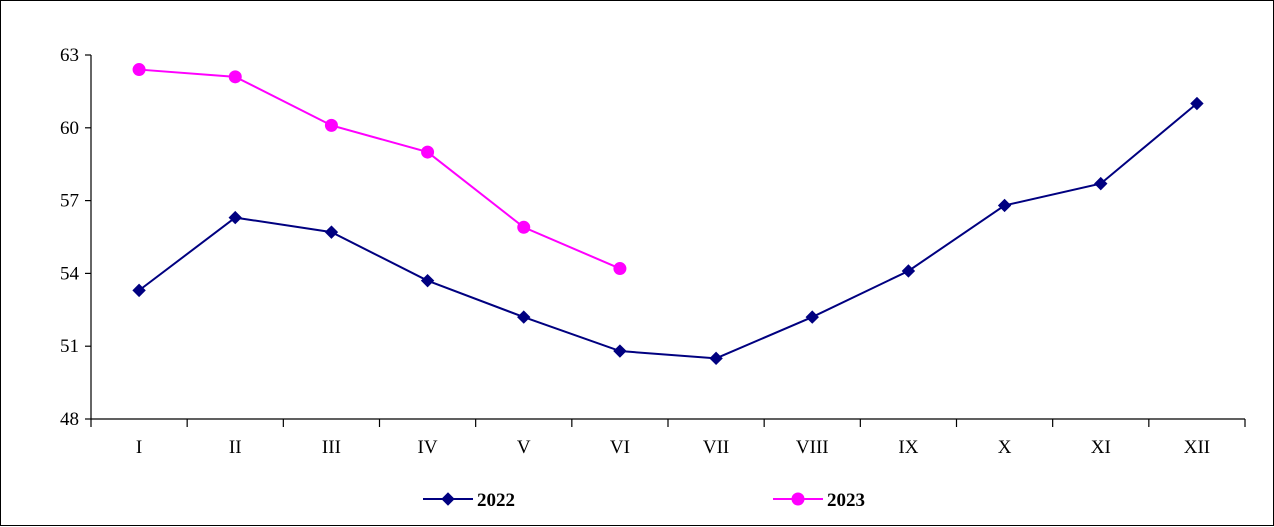 The height and width of the screenshot is (527, 1274). I want to click on x-axis-ticks: I II III IV V VI VII VIII IX X XI XII, so click(668, 438).